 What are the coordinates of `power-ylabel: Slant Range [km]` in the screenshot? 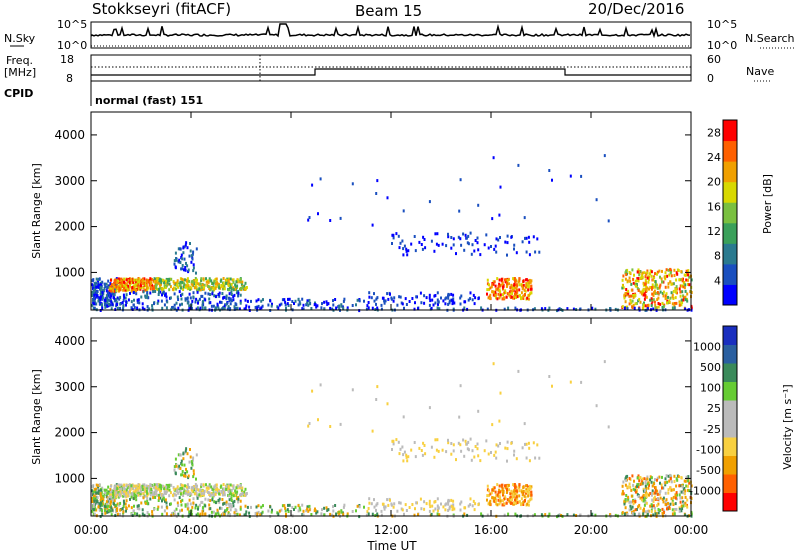 It's located at (36, 211).